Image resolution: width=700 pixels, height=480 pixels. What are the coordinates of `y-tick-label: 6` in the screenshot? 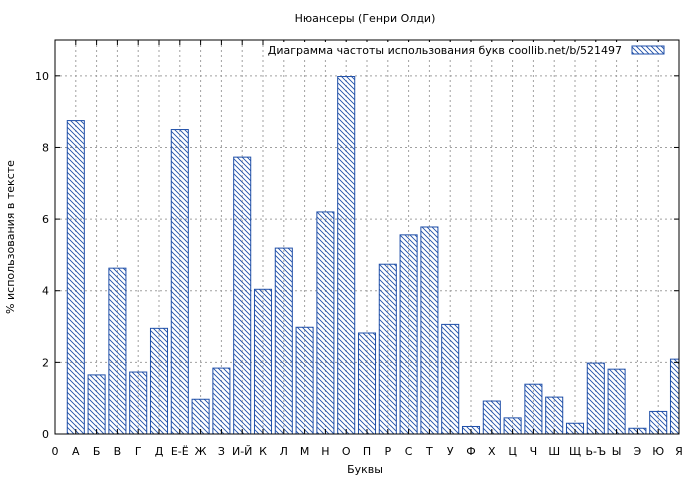 It's located at (45, 219).